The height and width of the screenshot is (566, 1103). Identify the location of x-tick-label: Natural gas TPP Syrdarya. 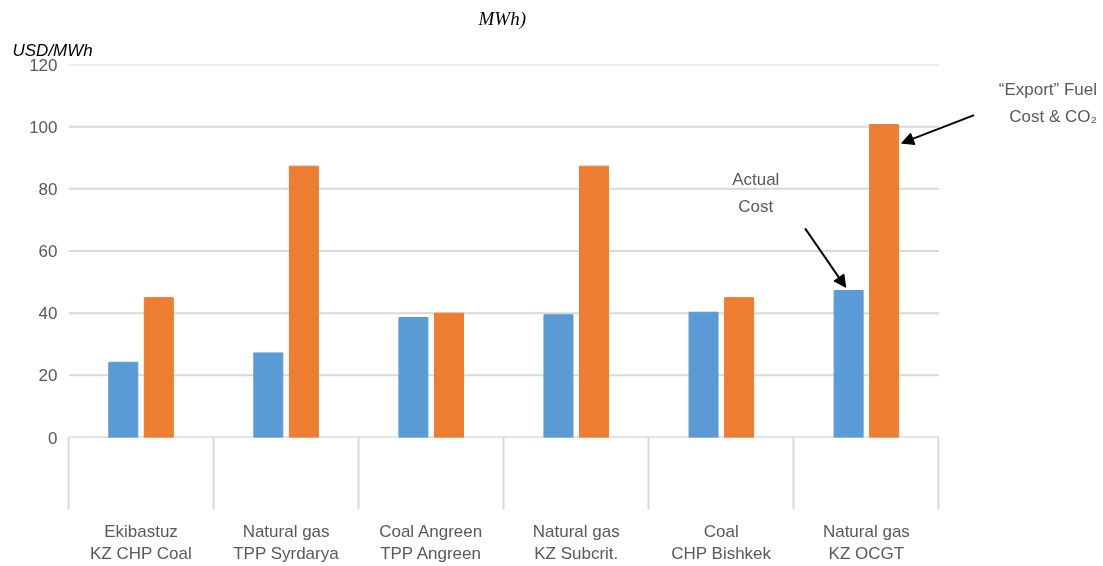
(286, 542).